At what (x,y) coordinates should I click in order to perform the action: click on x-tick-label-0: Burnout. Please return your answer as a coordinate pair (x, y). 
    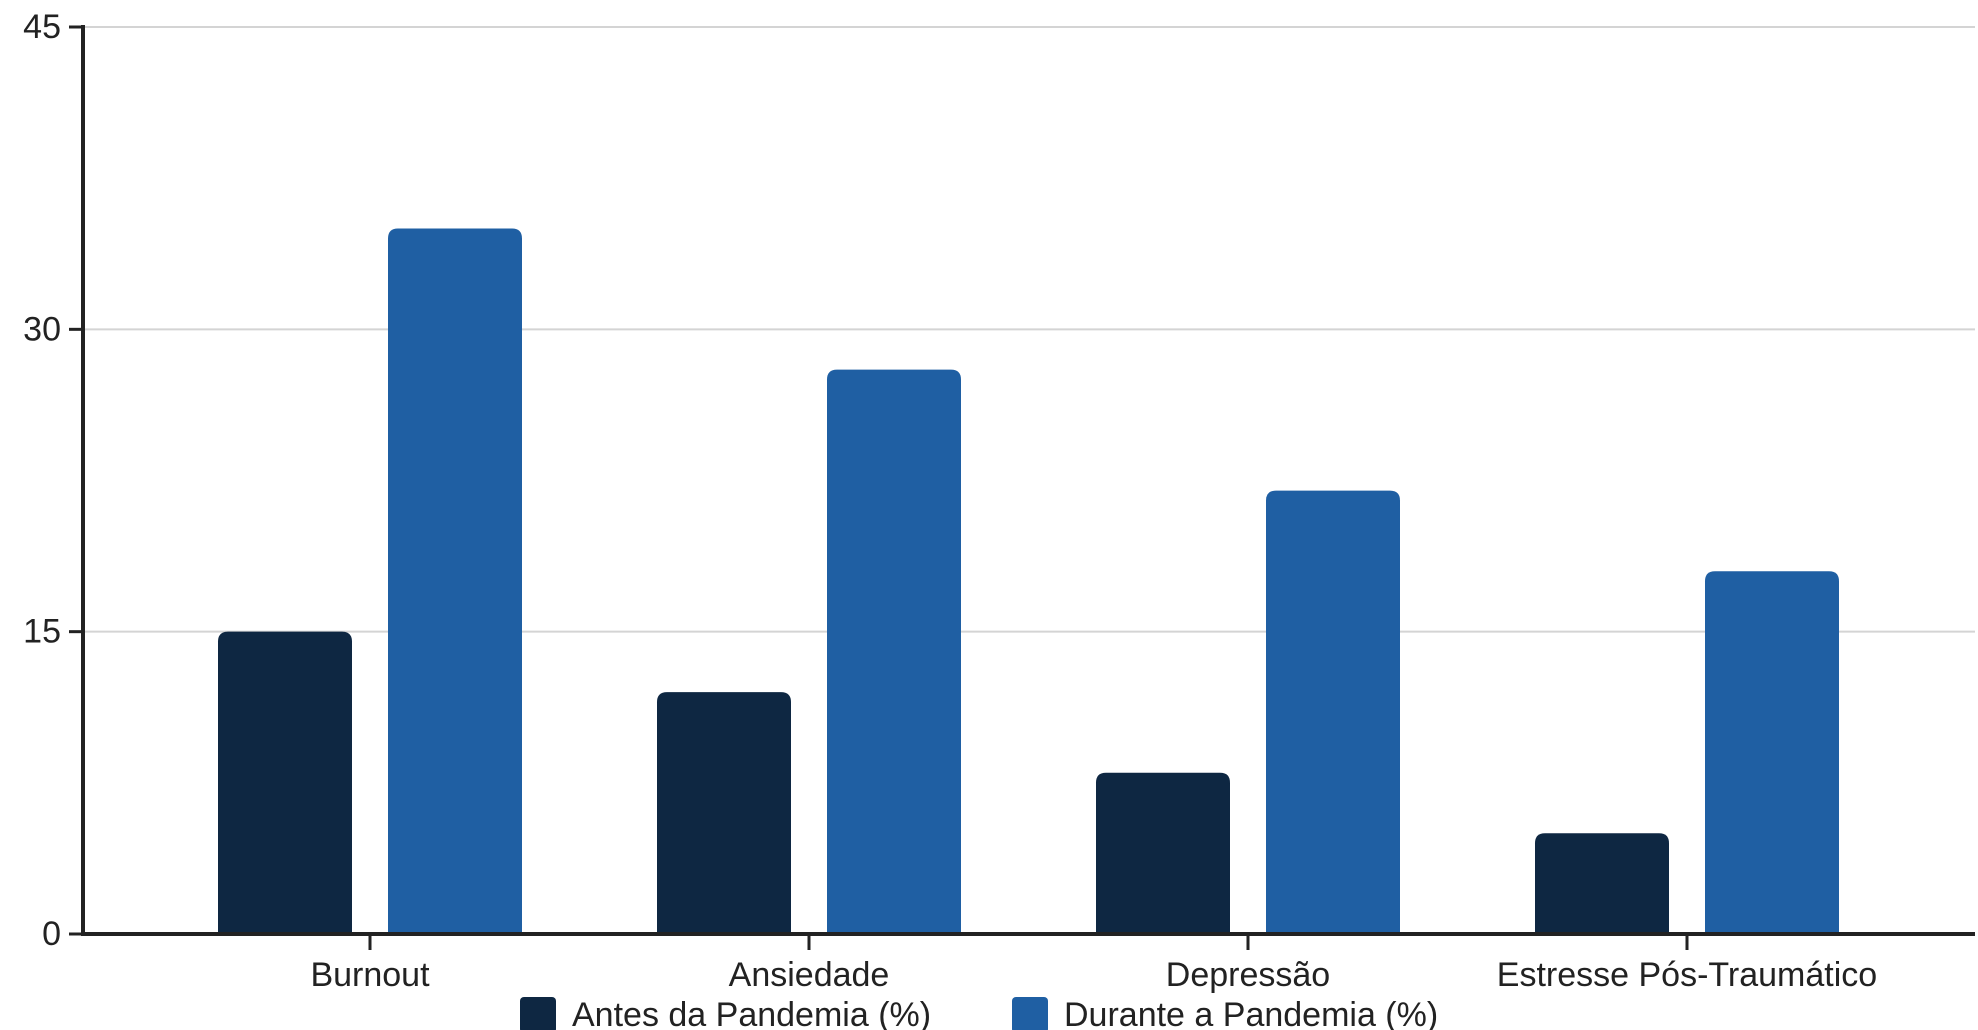
    Looking at the image, I should click on (370, 975).